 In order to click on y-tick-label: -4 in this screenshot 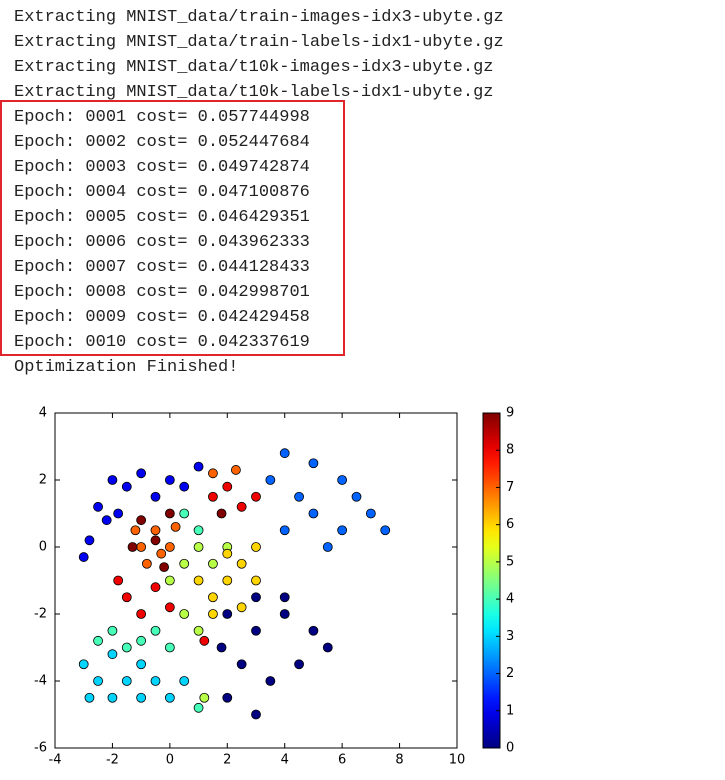, I will do `click(40, 681)`.